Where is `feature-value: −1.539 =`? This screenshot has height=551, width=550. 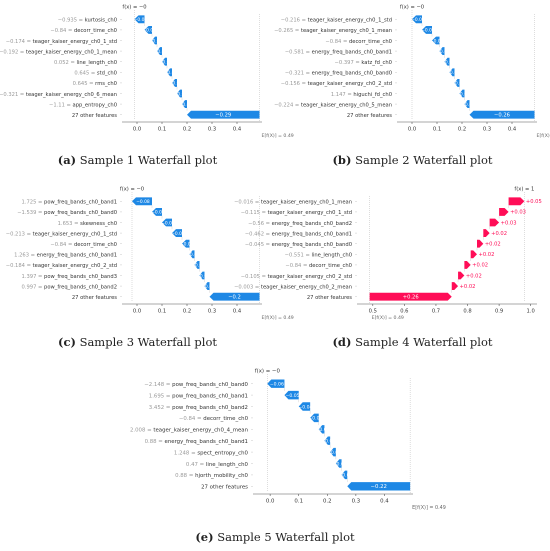
feature-value: −1.539 = is located at coordinates (30, 213).